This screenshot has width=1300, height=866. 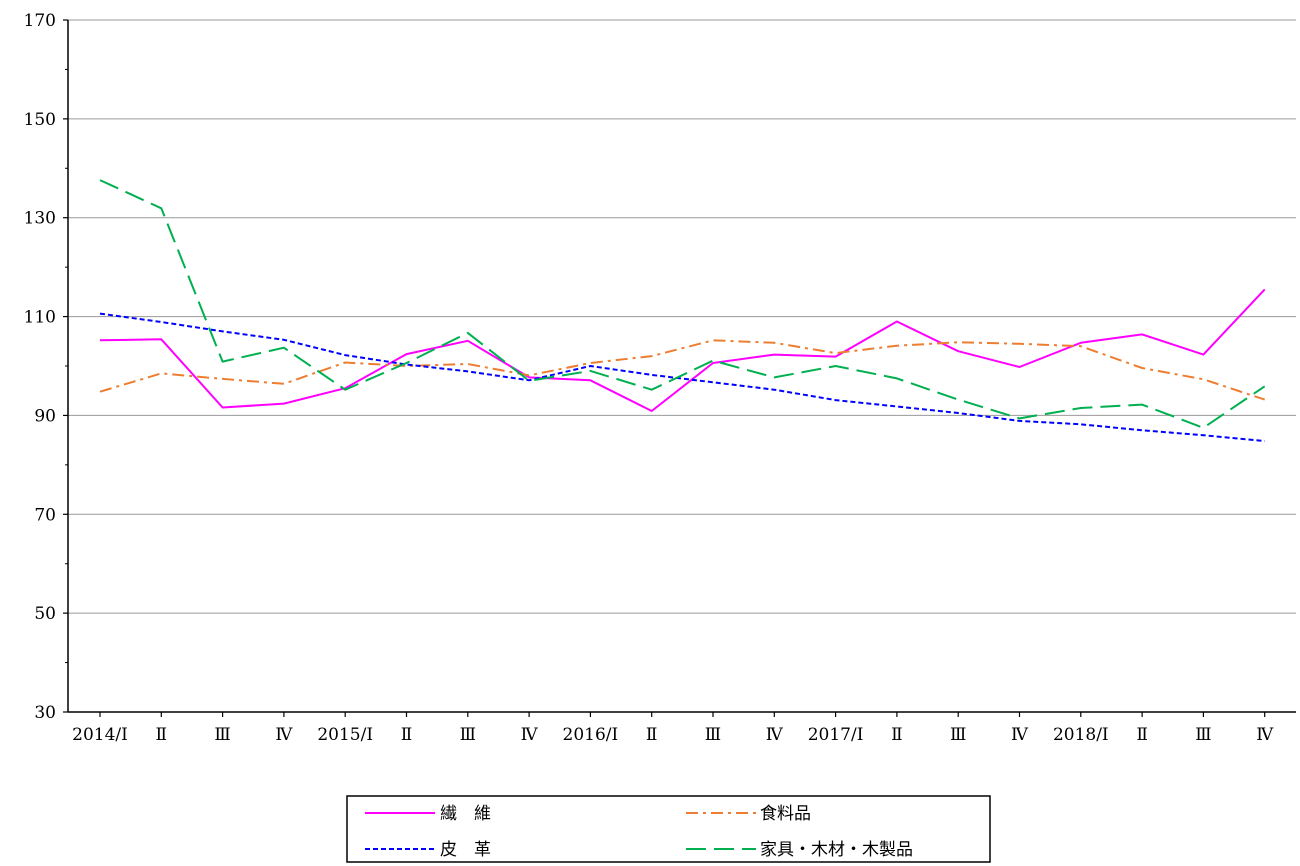 I want to click on y-tick-label: 110, so click(x=40, y=318).